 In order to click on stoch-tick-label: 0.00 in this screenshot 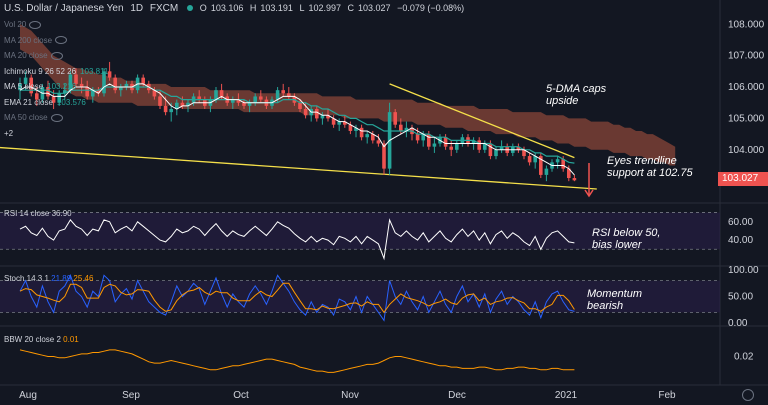, I will do `click(738, 323)`.